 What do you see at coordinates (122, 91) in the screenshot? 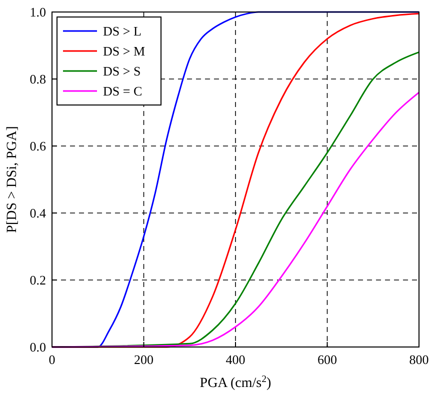
I see `legend-label: DS = C` at bounding box center [122, 91].